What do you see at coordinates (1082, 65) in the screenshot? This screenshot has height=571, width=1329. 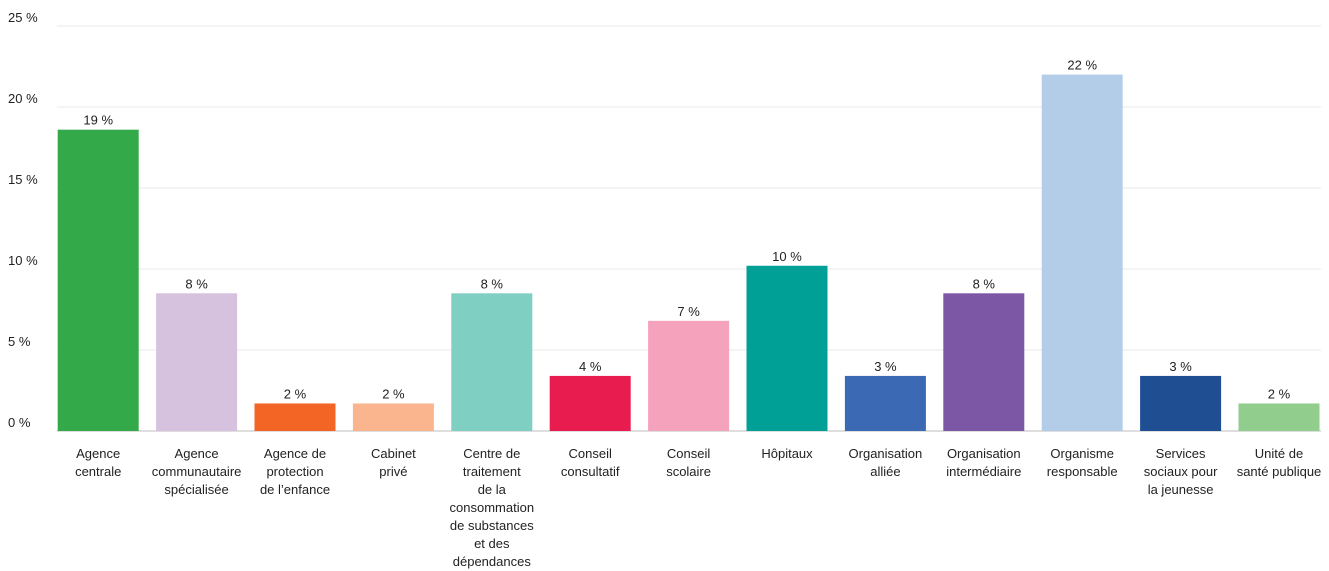 I see `data-label: 22 %` at bounding box center [1082, 65].